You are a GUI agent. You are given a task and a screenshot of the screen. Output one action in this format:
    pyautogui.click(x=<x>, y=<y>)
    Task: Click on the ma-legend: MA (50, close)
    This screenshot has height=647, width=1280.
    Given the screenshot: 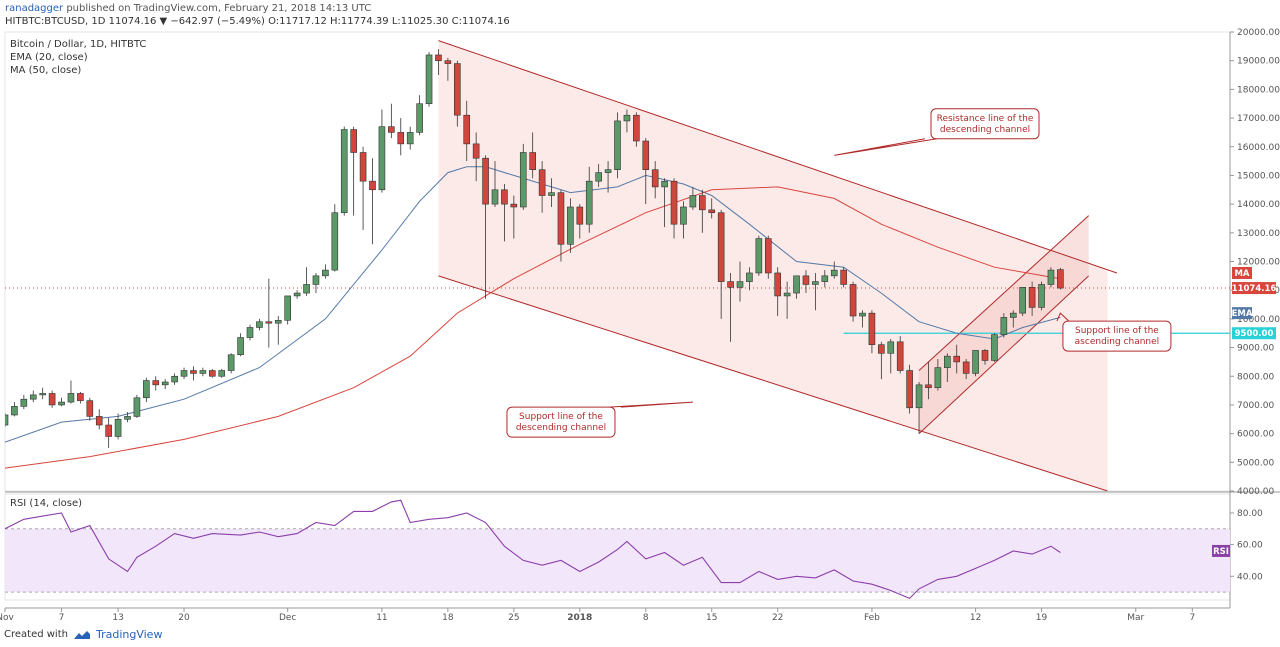 What is the action you would take?
    pyautogui.click(x=46, y=70)
    